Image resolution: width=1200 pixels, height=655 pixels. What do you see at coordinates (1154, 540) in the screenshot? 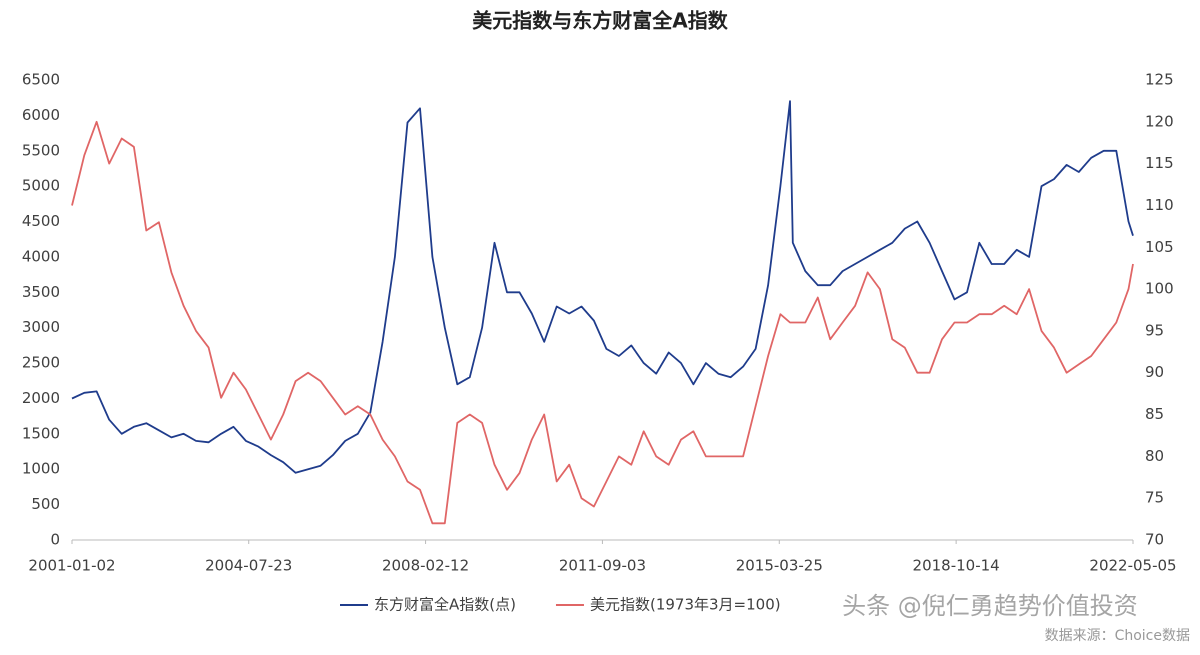
I see `y2-tick-label: 70` at bounding box center [1154, 540].